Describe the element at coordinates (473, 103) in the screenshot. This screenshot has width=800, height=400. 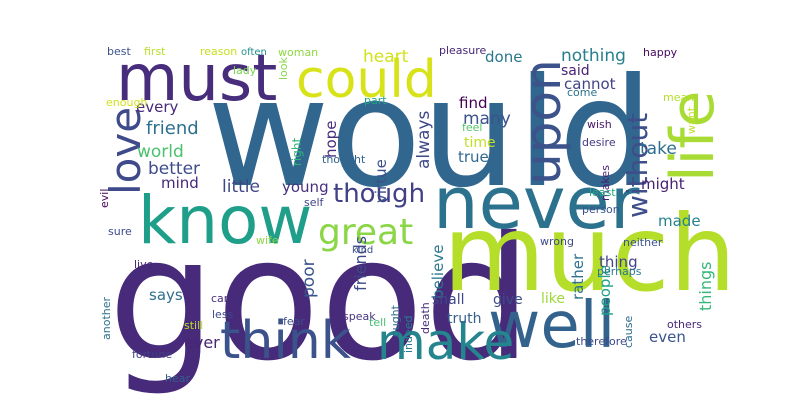
I see `word-find: find` at that location.